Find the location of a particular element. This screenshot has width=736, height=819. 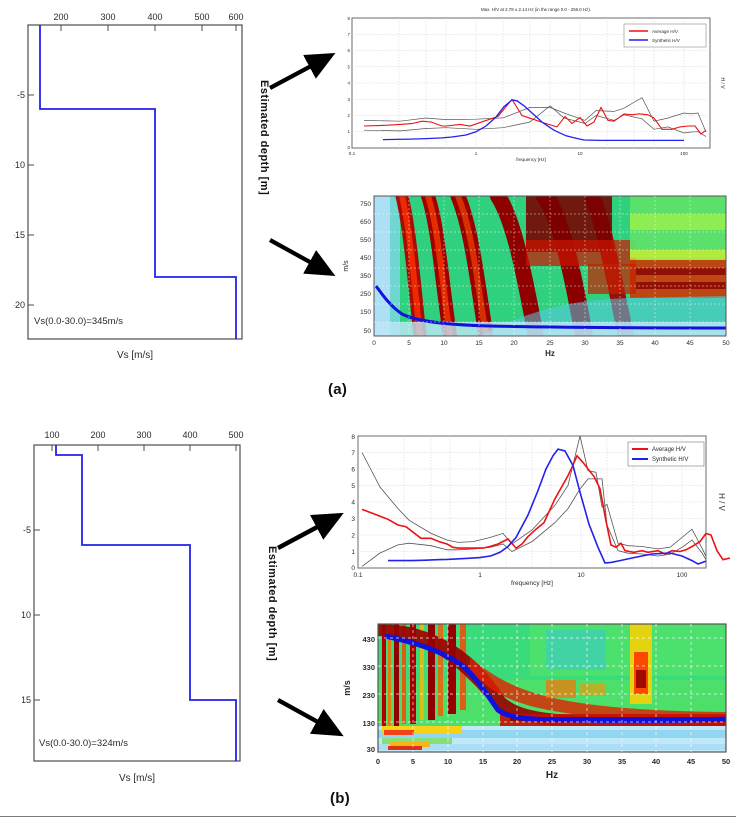

dispersion-ylabel-a: m/s is located at coordinates (346, 266).